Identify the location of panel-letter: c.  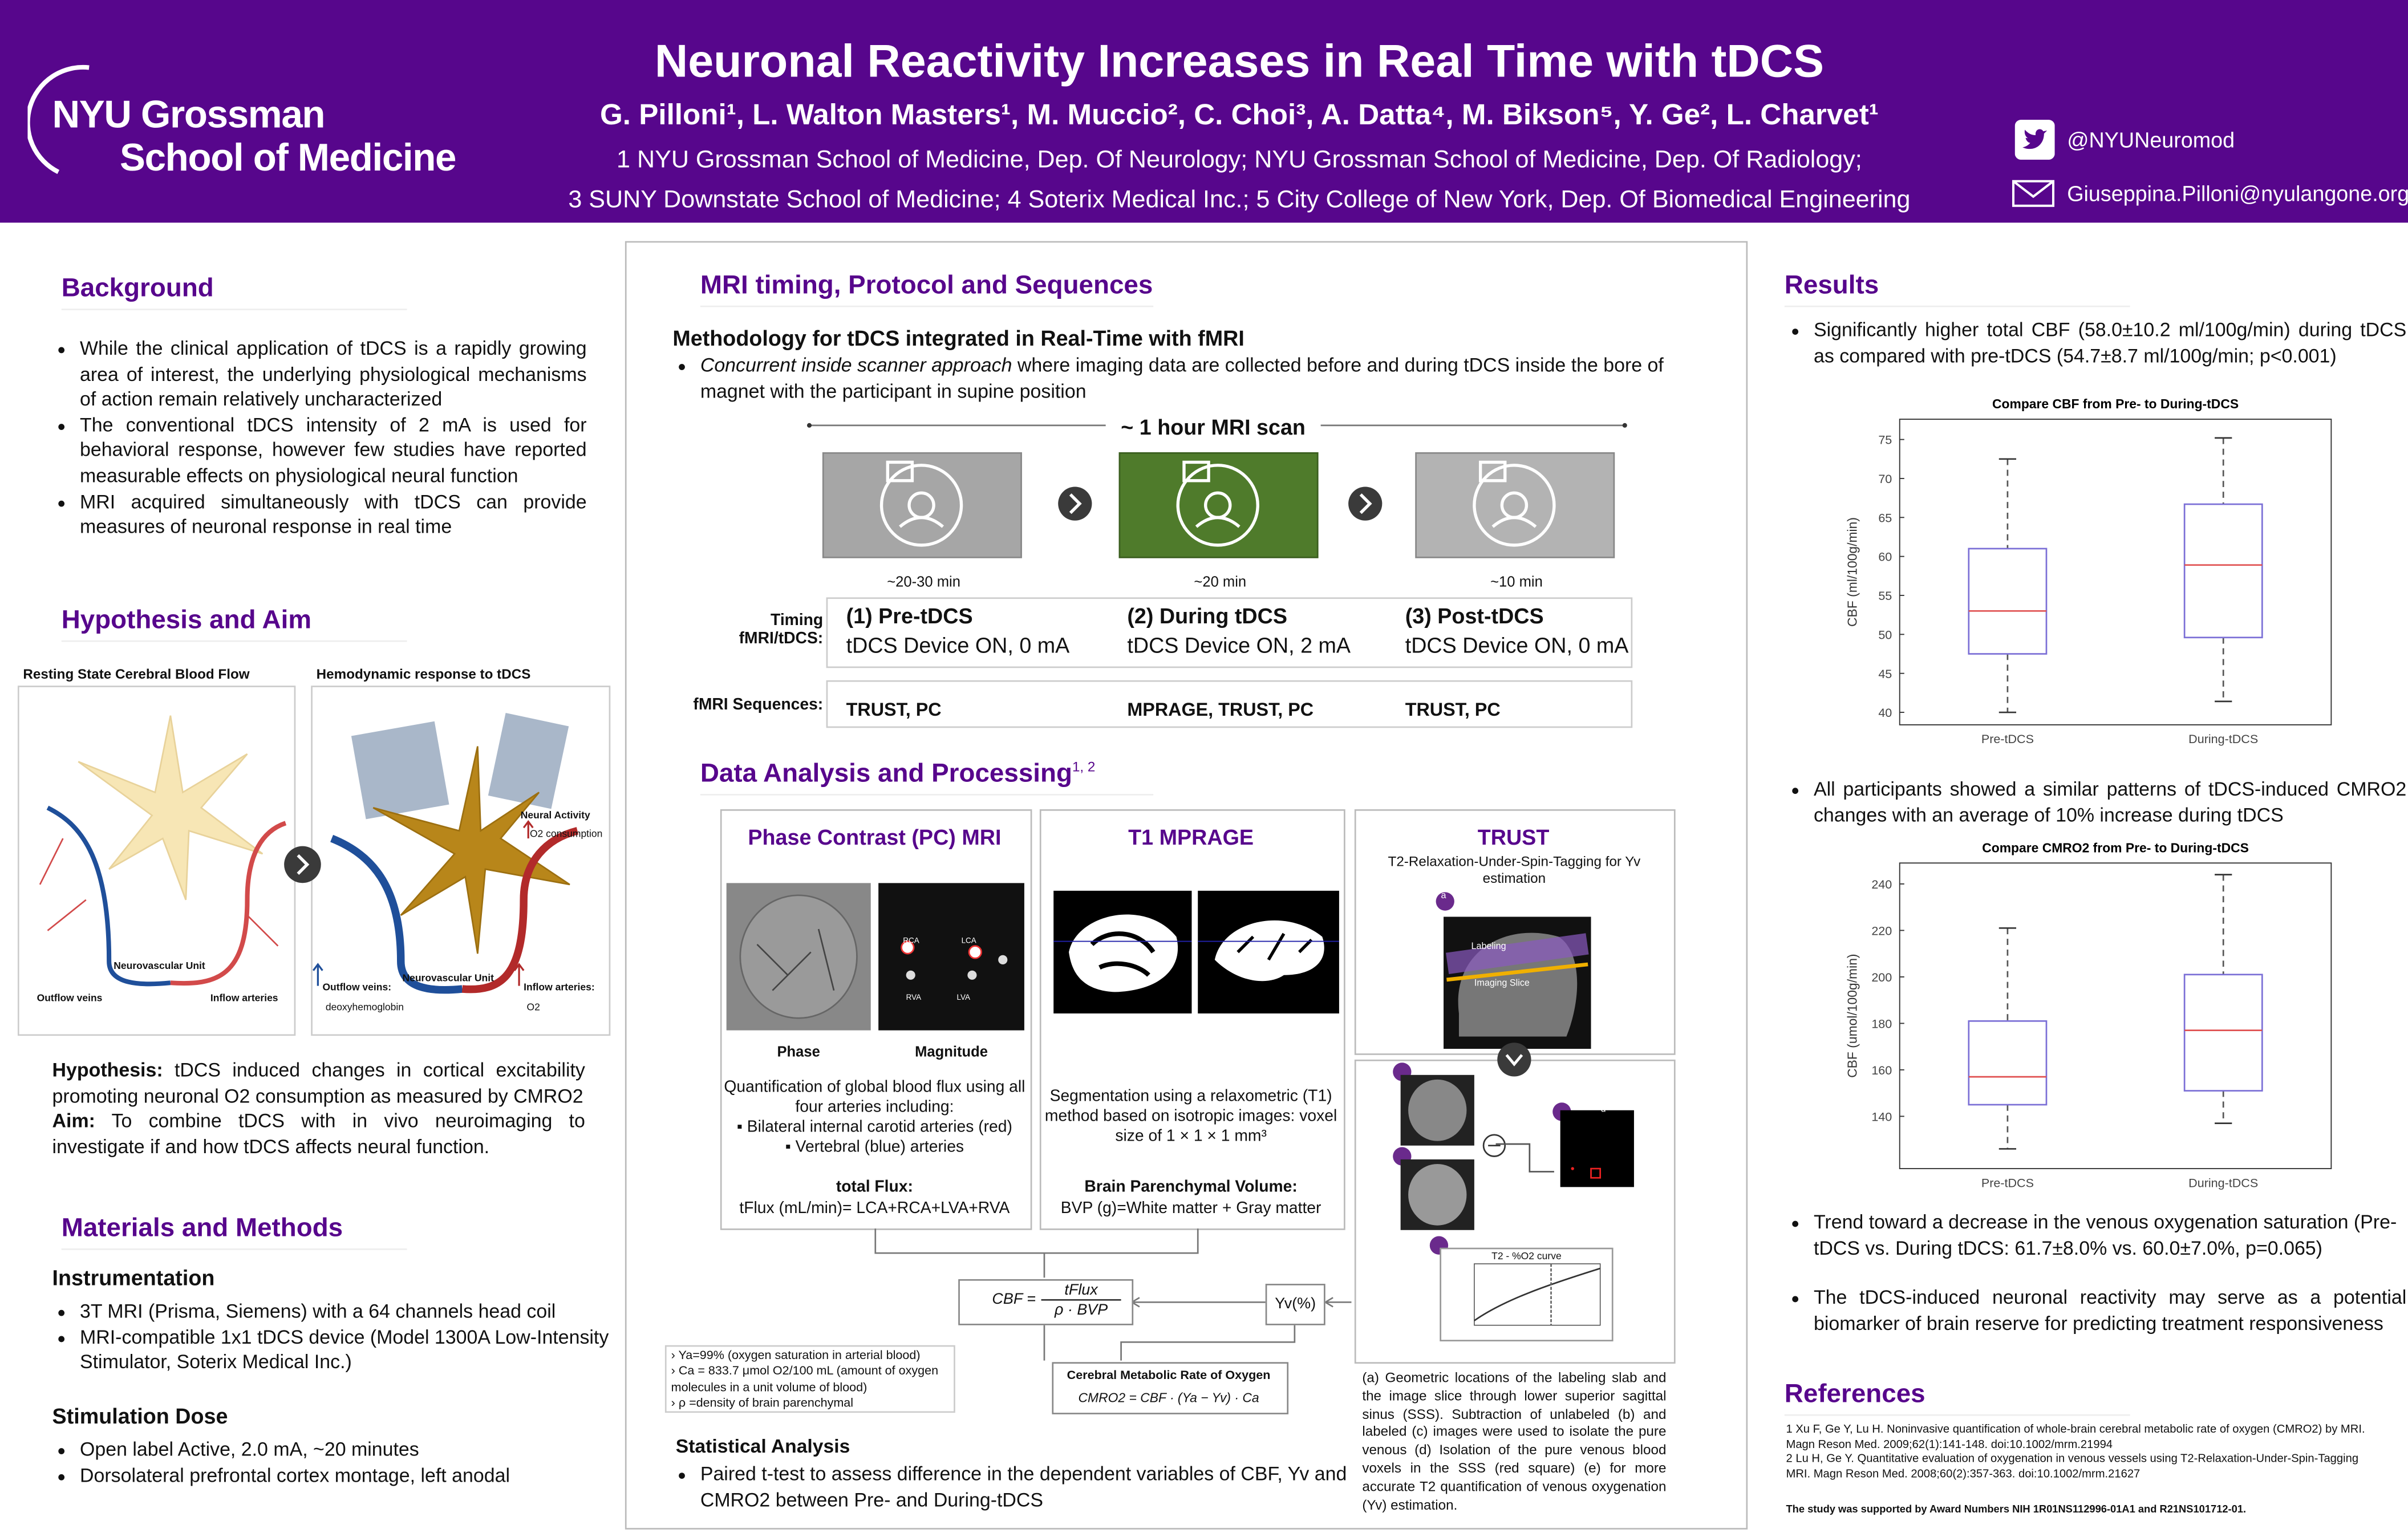
(1443, 1154).